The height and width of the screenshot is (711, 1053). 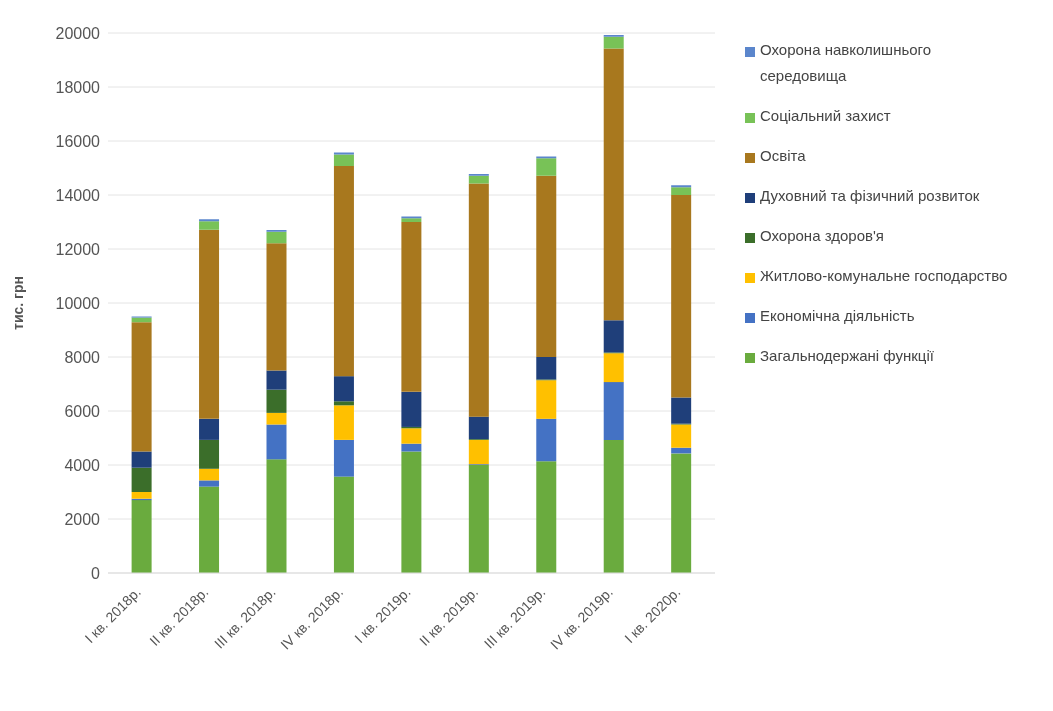 What do you see at coordinates (847, 356) in the screenshot?
I see `legend-label: Загальнодержані функції` at bounding box center [847, 356].